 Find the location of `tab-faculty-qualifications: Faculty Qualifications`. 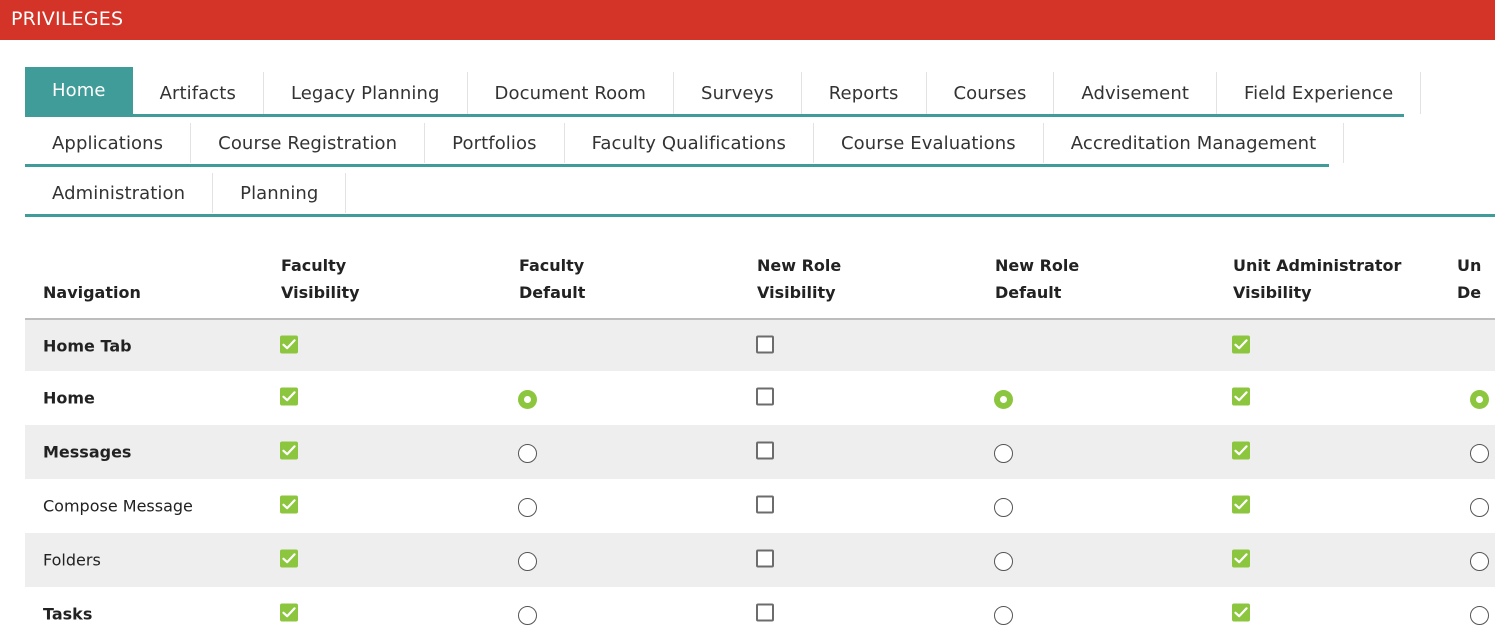

tab-faculty-qualifications: Faculty Qualifications is located at coordinates (690, 143).